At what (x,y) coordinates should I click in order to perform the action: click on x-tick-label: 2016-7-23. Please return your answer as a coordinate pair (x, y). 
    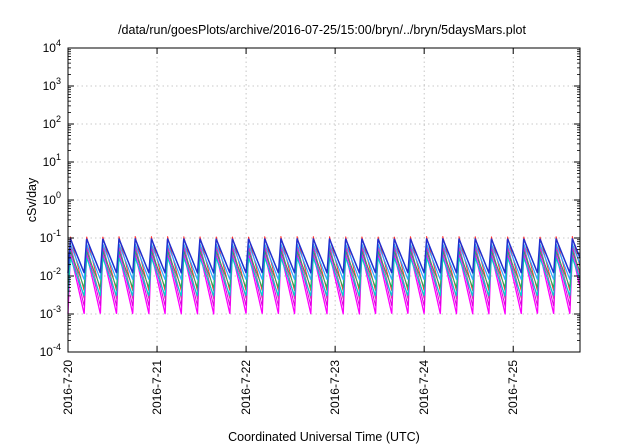
    Looking at the image, I should click on (335, 387).